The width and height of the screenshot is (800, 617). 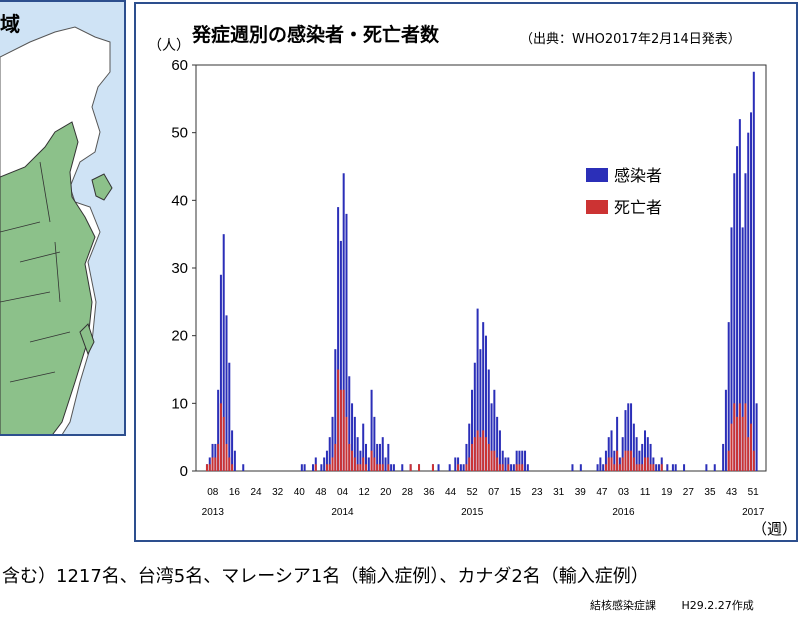 What do you see at coordinates (775, 529) in the screenshot?
I see `x-axis-unit: （週）` at bounding box center [775, 529].